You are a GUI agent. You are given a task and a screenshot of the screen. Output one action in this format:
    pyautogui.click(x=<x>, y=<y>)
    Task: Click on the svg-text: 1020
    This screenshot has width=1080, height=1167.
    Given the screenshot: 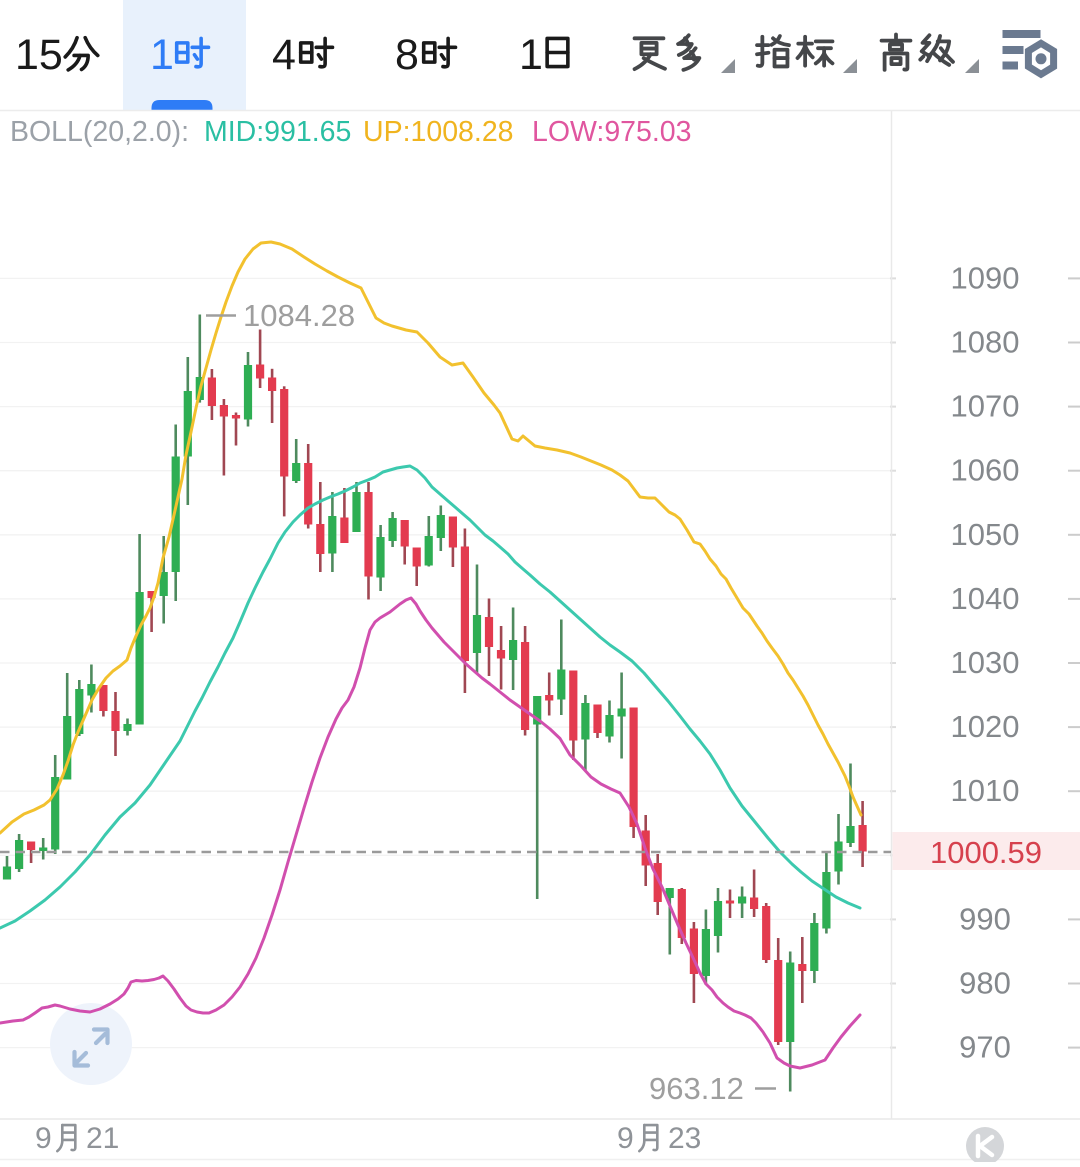 What is the action you would take?
    pyautogui.click(x=985, y=726)
    